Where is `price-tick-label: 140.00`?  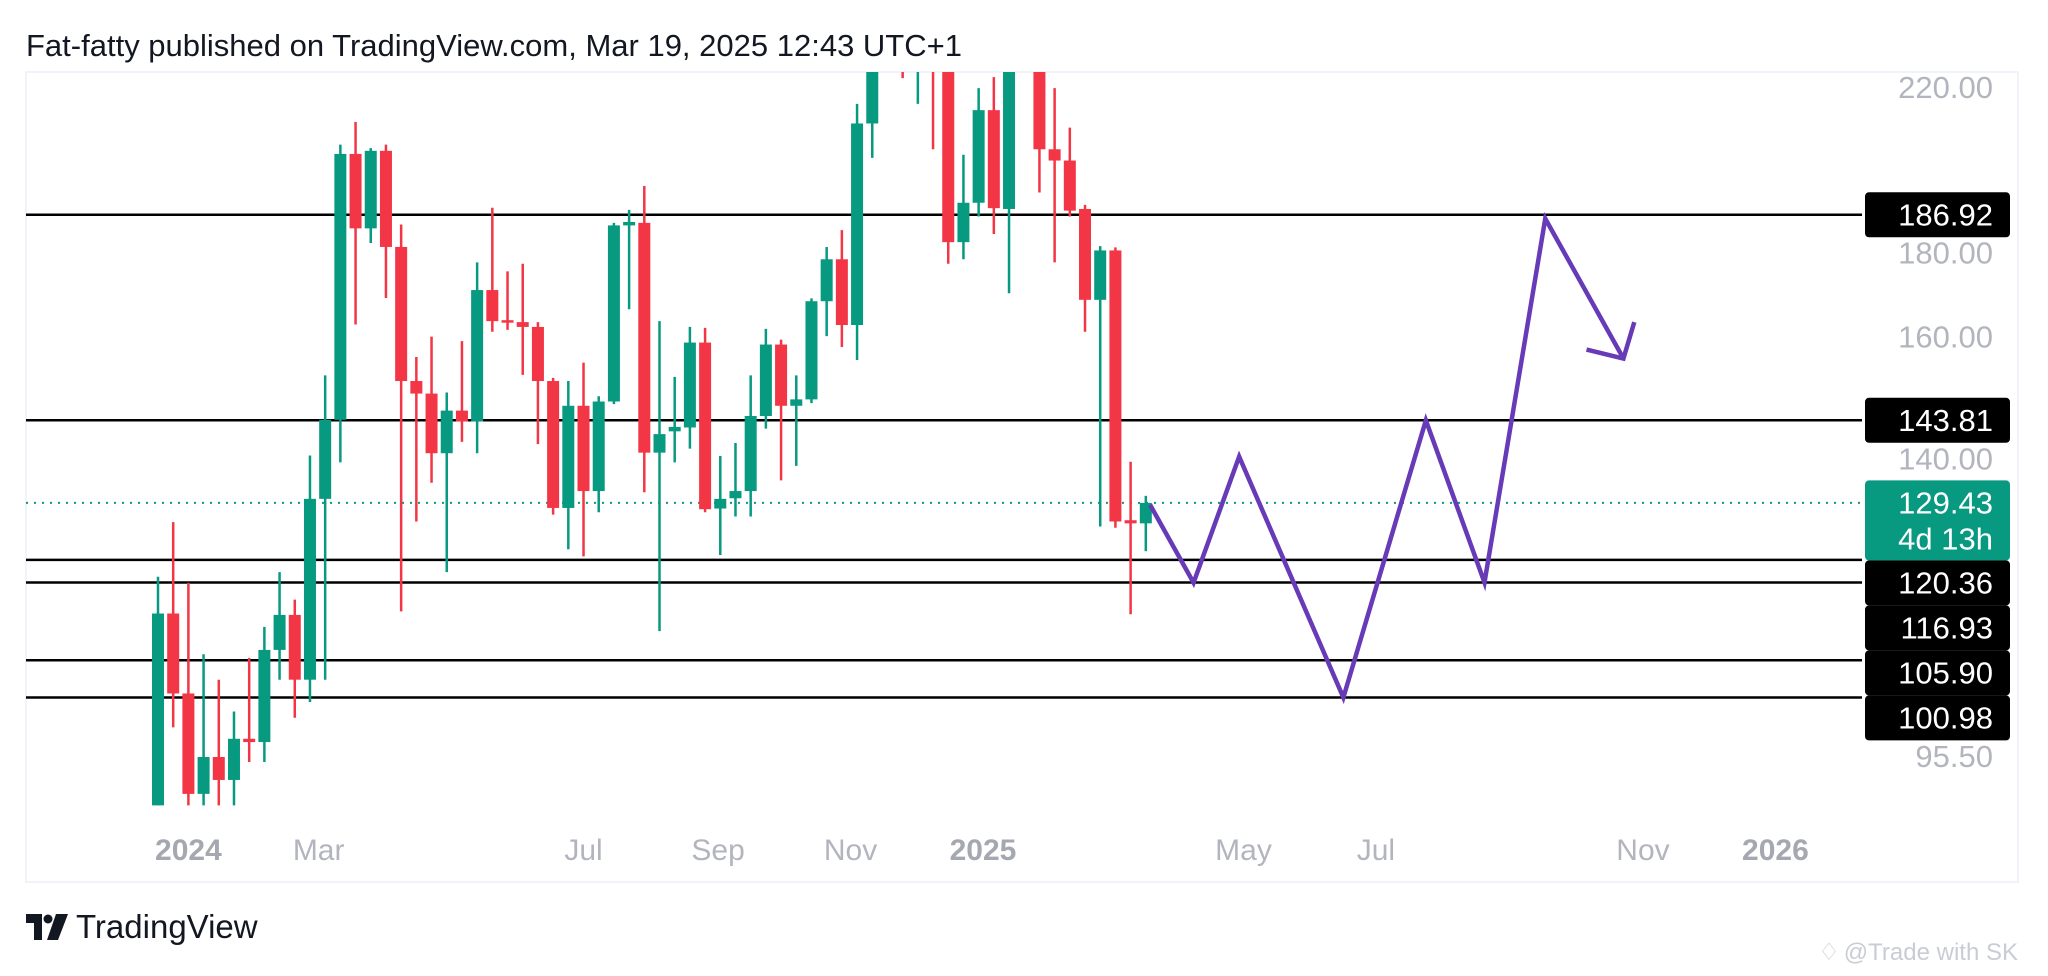 price-tick-label: 140.00 is located at coordinates (1945, 458).